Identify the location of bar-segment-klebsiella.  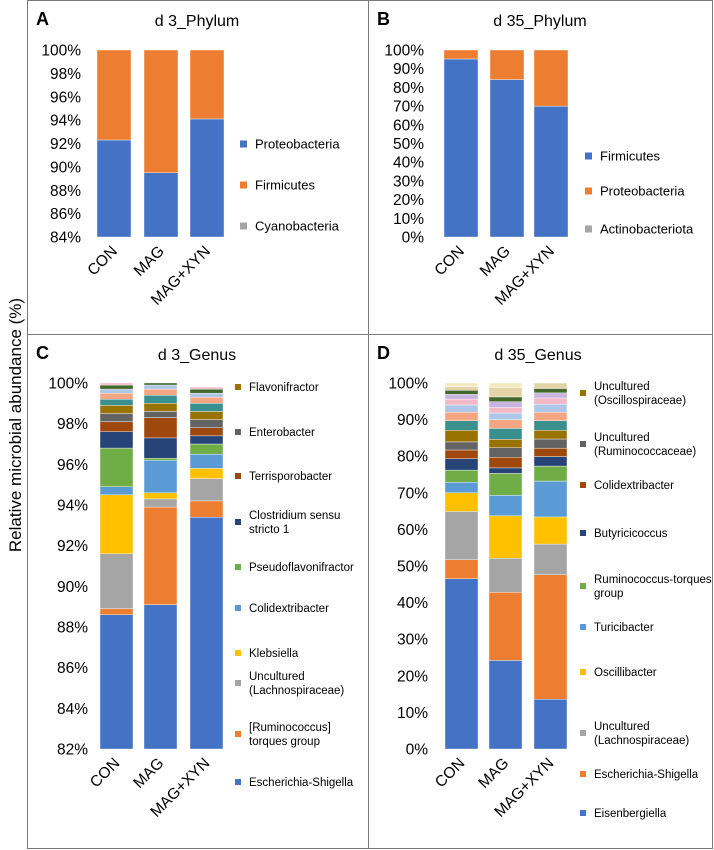
(160, 496).